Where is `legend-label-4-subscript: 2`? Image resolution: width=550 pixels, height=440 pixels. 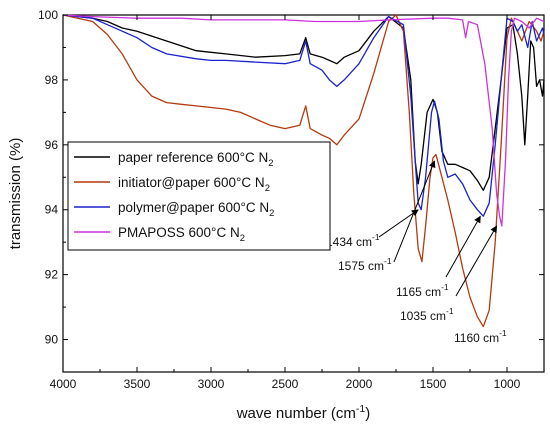
legend-label-4-subscript: 2 is located at coordinates (242, 238).